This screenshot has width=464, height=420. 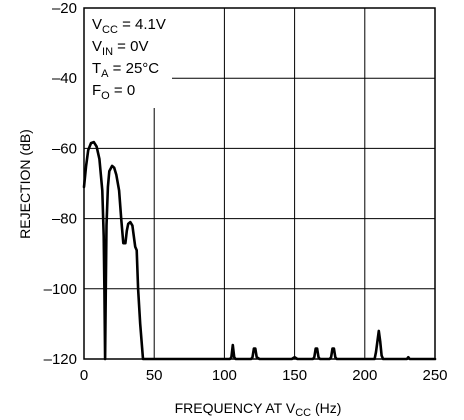 What do you see at coordinates (64, 219) in the screenshot?
I see `y-tick-label: –80` at bounding box center [64, 219].